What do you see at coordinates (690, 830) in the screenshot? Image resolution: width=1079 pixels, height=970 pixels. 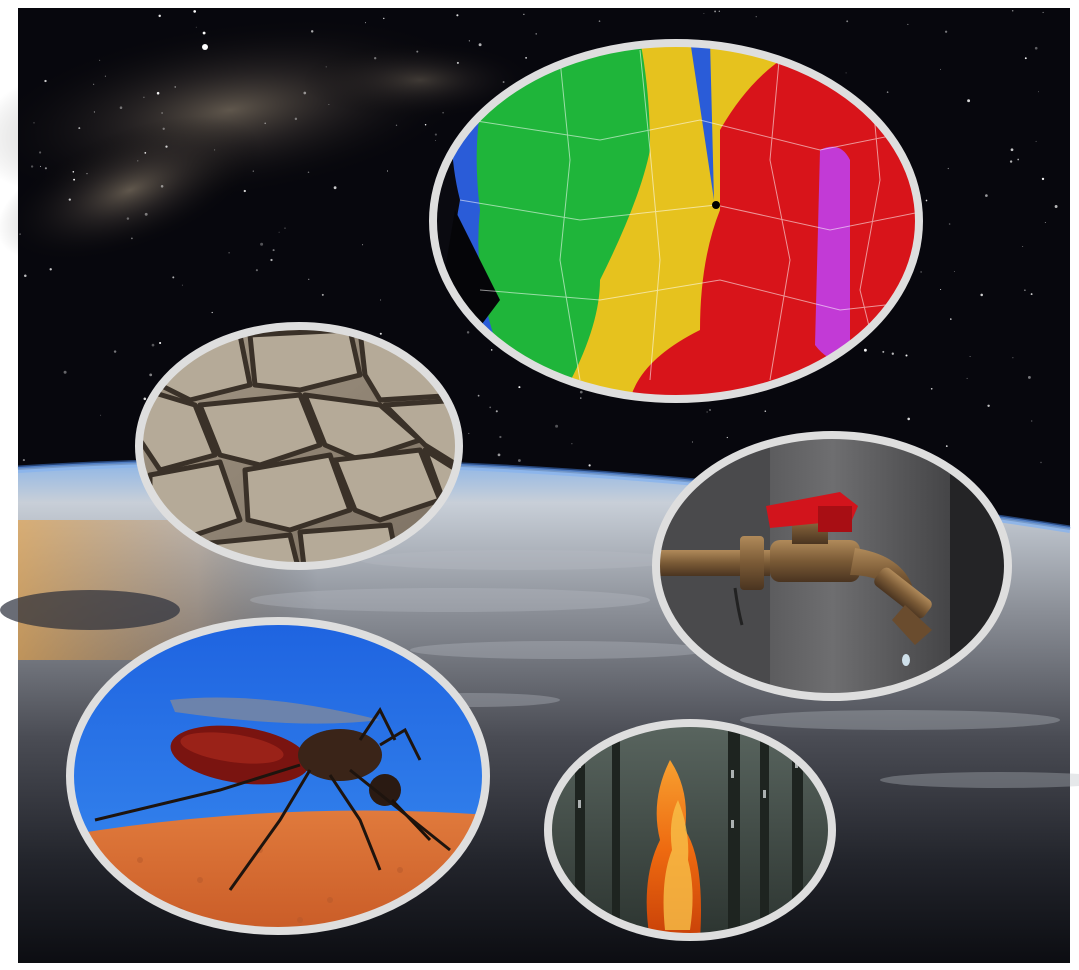 I see `forest-fire-vignette` at bounding box center [690, 830].